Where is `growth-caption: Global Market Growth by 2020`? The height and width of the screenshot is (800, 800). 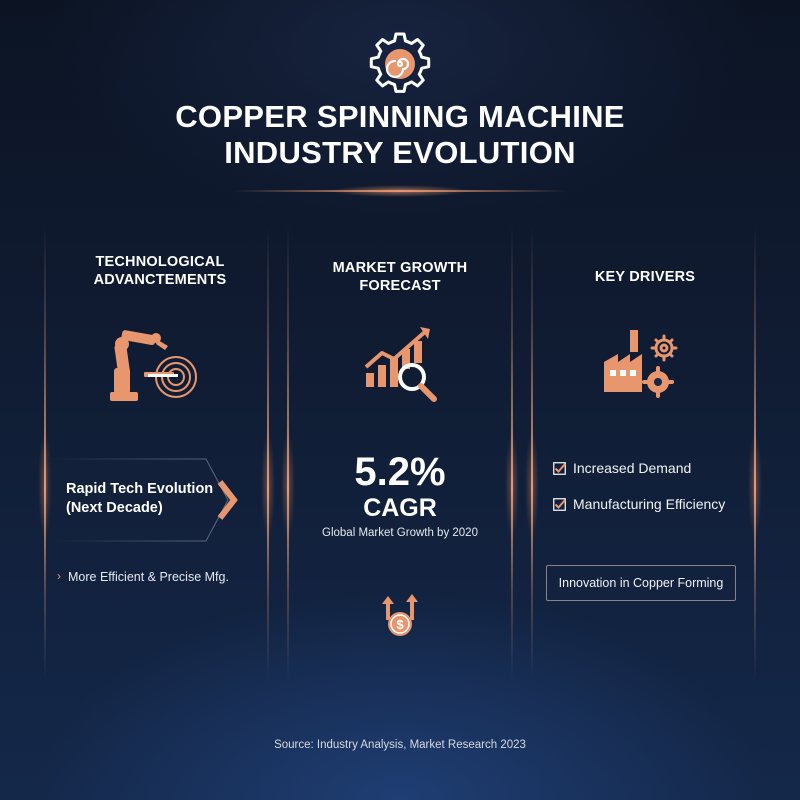 growth-caption: Global Market Growth by 2020 is located at coordinates (400, 533).